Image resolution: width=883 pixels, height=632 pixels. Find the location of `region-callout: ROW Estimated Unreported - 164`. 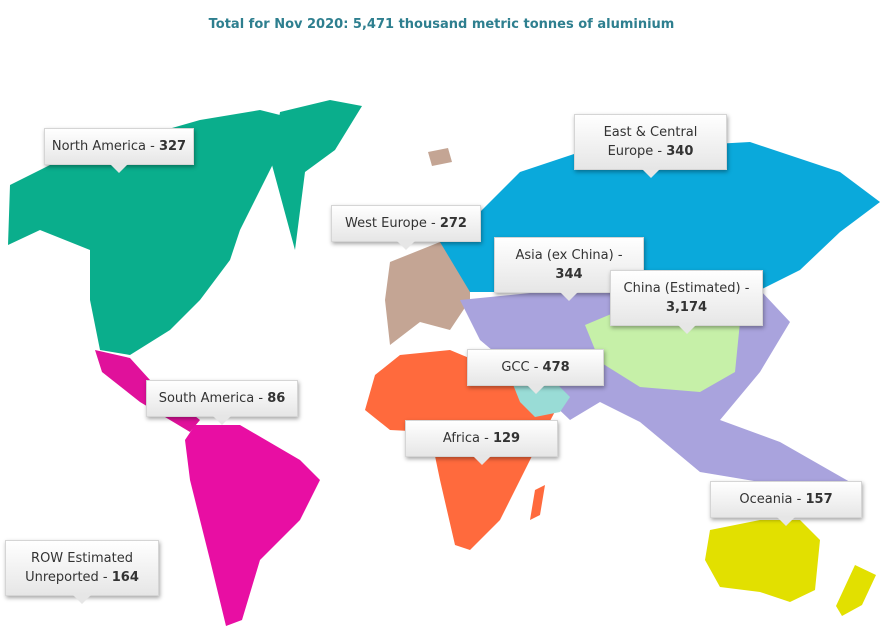

region-callout: ROW Estimated Unreported - 164 is located at coordinates (82, 572).